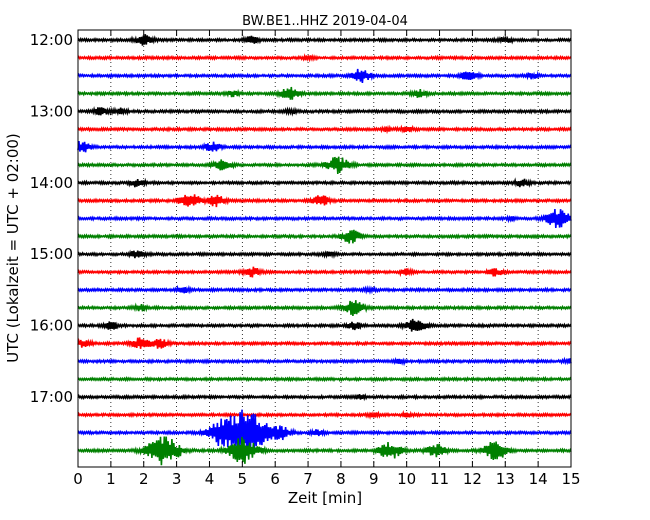 This screenshot has width=650, height=520. Describe the element at coordinates (570, 479) in the screenshot. I see `x-tick-label: 15` at that location.